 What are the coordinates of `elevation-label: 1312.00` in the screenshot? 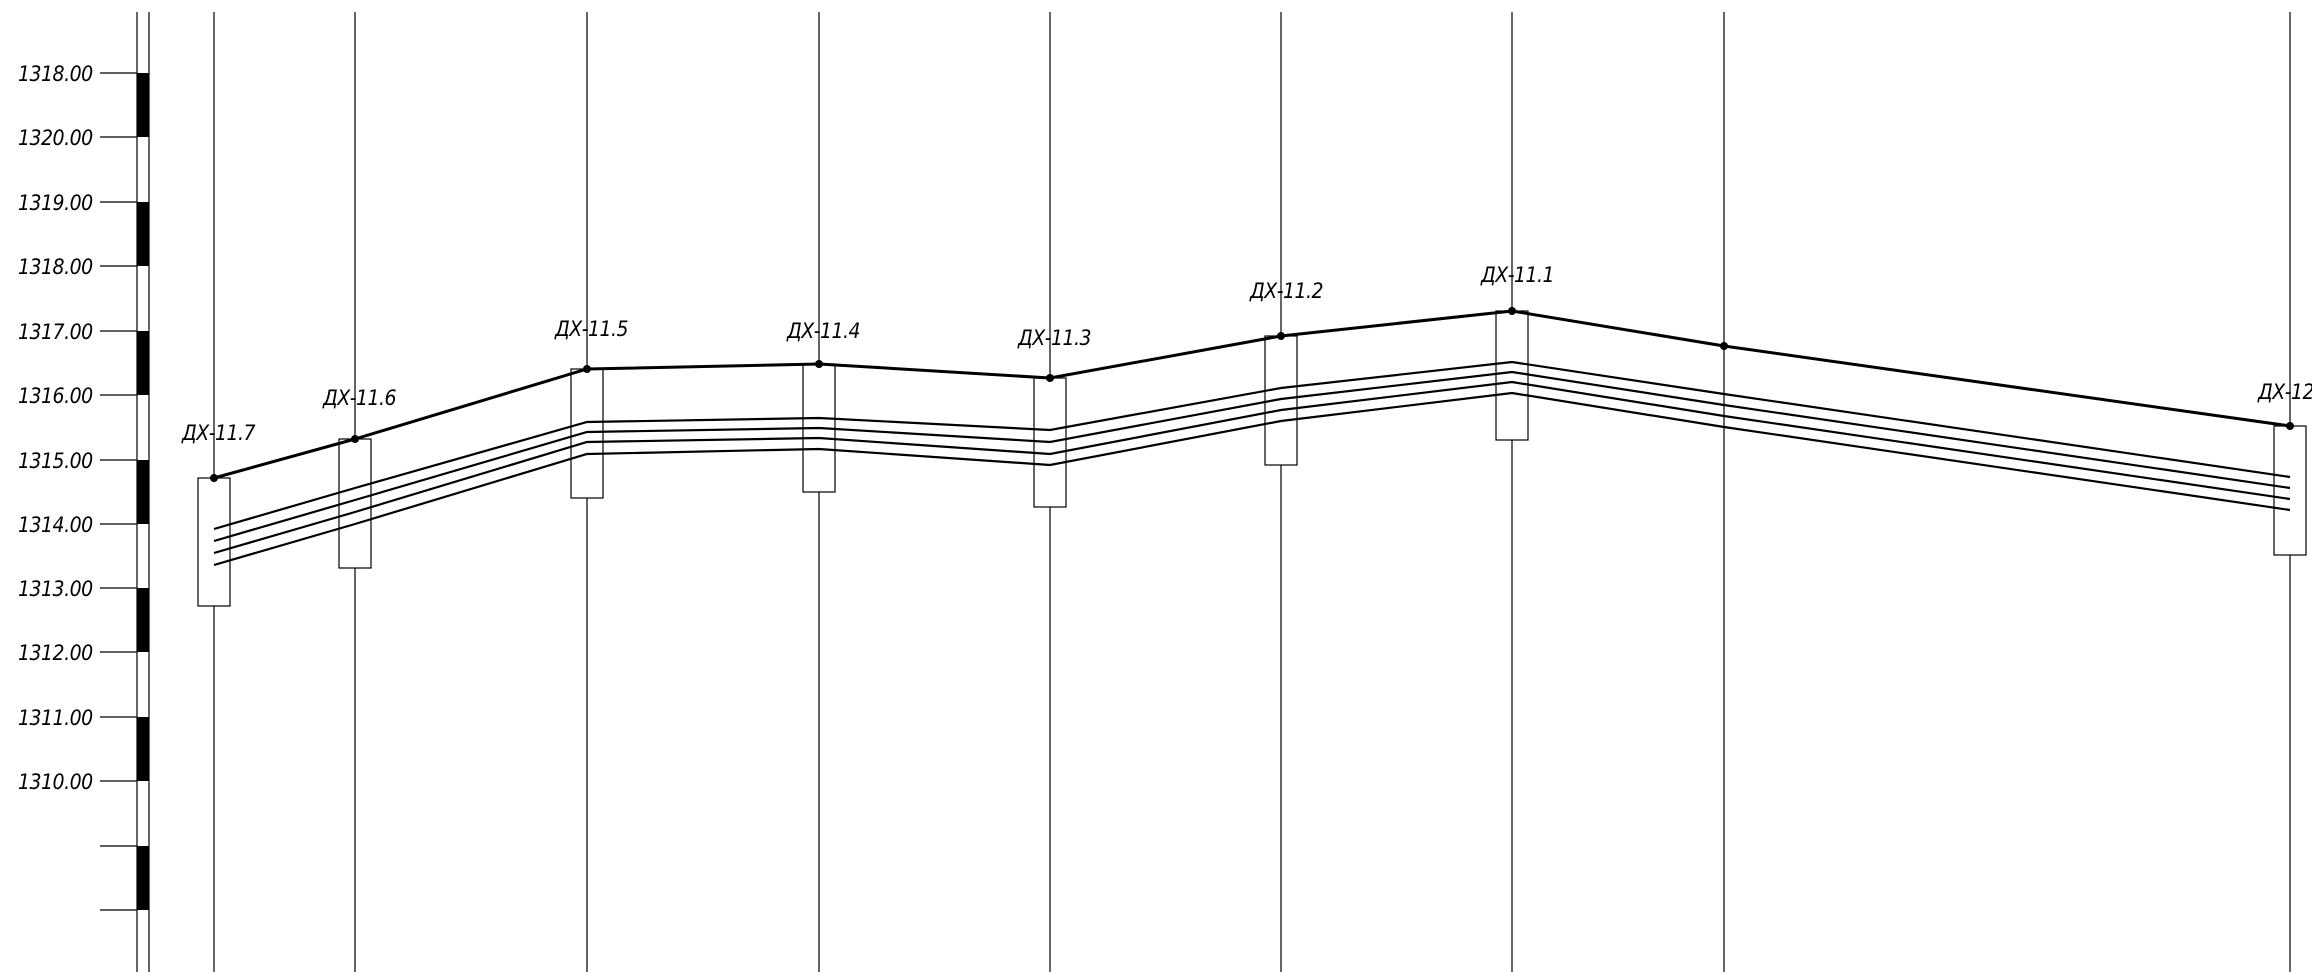 It's located at (55, 653).